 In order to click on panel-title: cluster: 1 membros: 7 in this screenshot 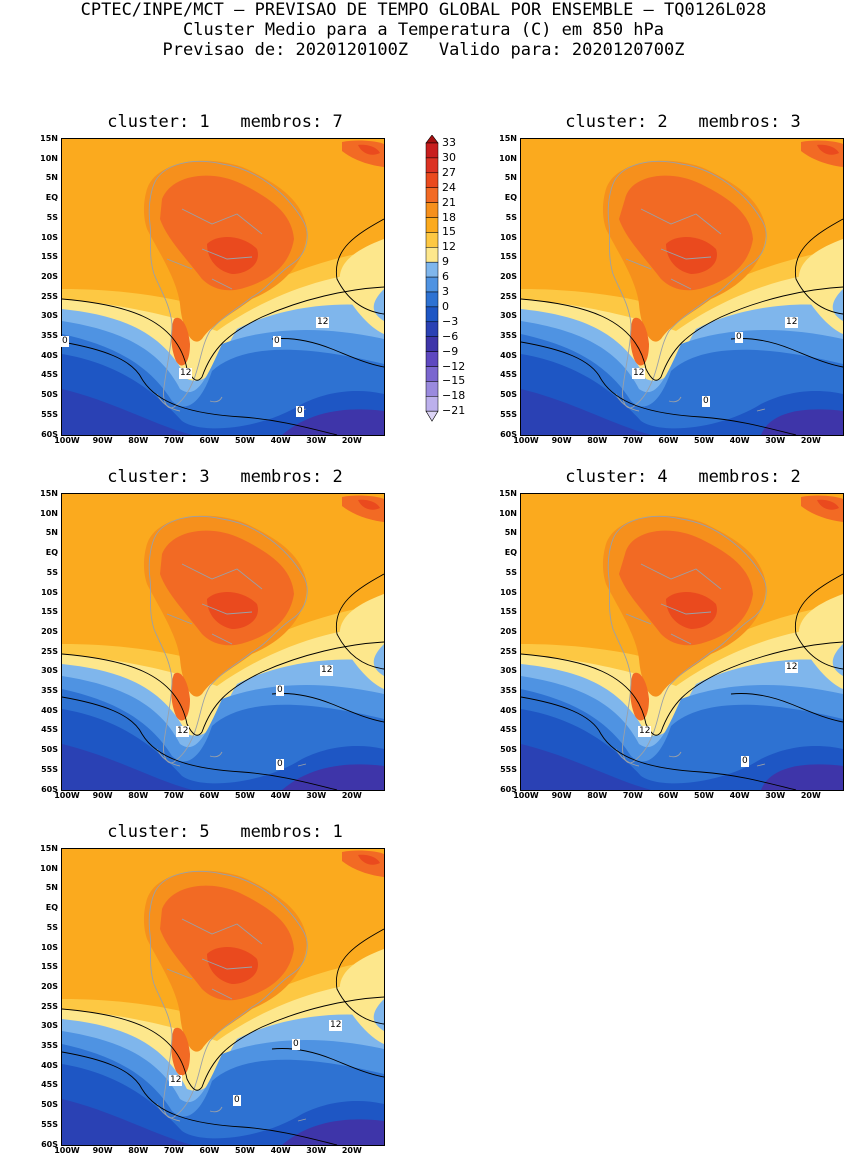, I will do `click(225, 122)`.